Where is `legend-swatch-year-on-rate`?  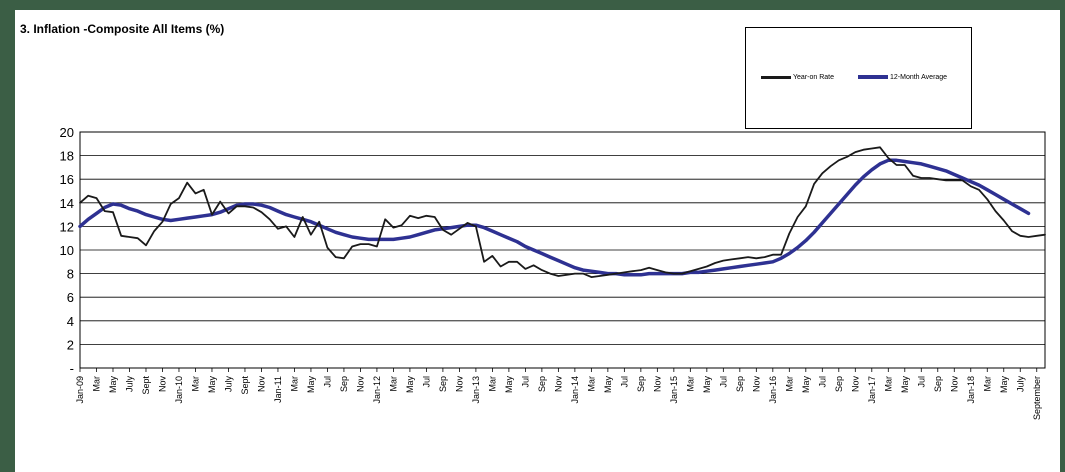 legend-swatch-year-on-rate is located at coordinates (776, 77).